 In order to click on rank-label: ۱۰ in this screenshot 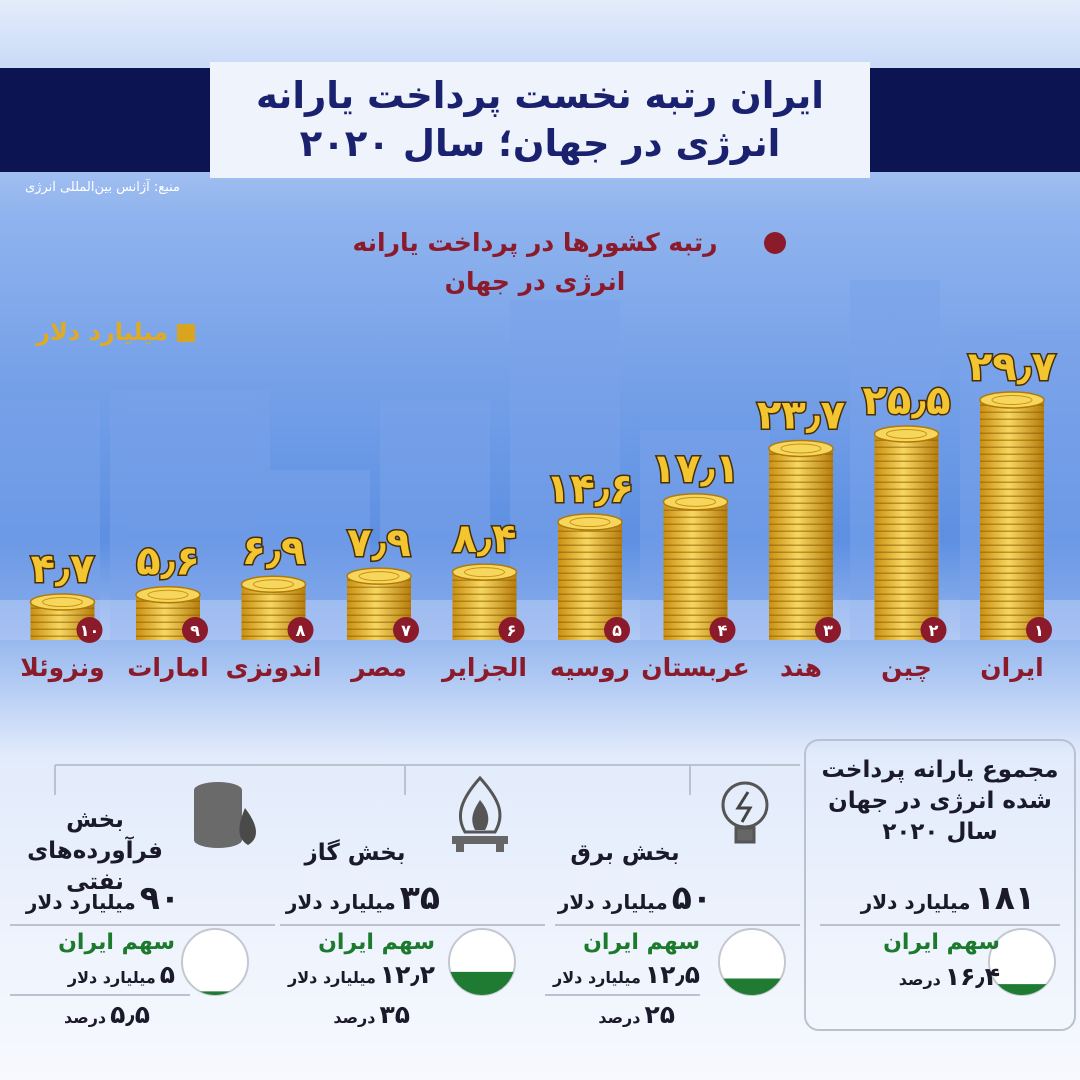, I will do `click(90, 630)`.